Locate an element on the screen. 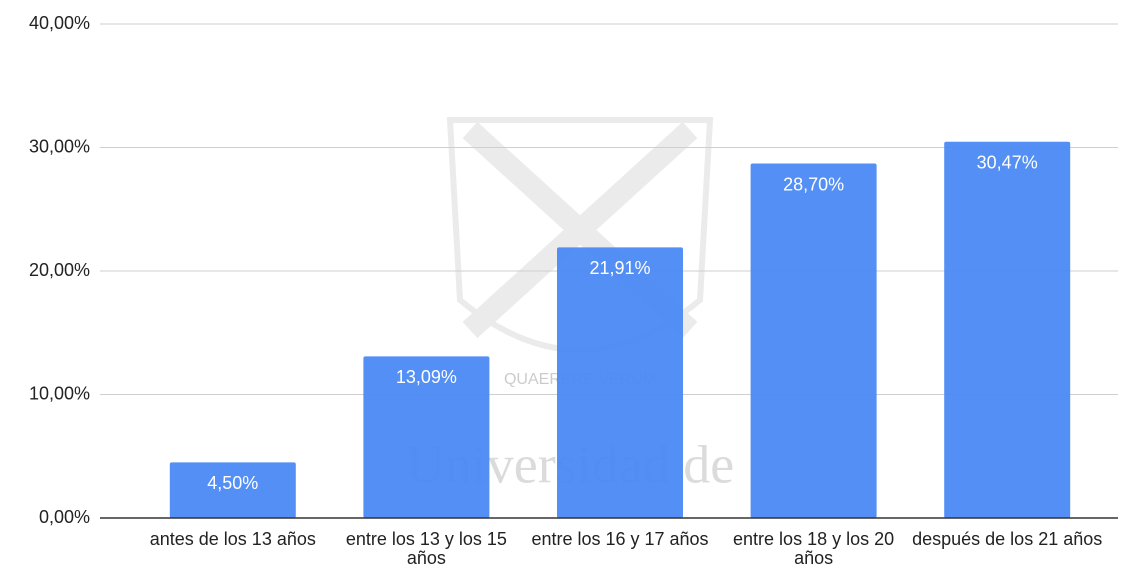 The image size is (1129, 577). x-tick-label: entre los 18 y los 20 años is located at coordinates (814, 548).